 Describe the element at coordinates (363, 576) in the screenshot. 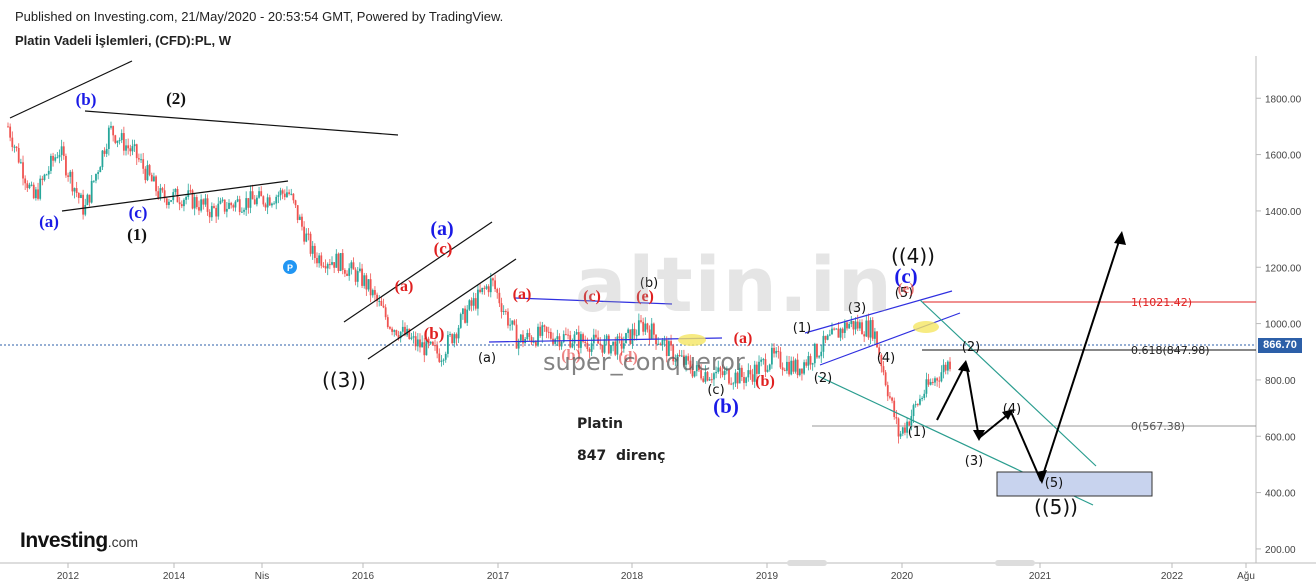

I see `x-tick-label: 2016` at that location.